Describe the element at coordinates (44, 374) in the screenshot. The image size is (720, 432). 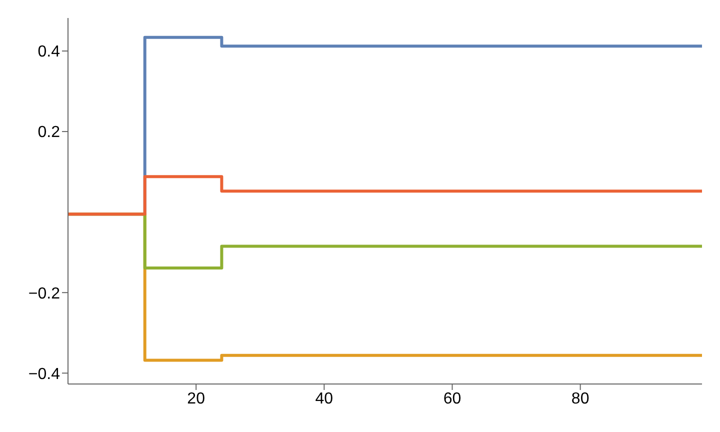
I see `y-tick-label: −0.4` at that location.